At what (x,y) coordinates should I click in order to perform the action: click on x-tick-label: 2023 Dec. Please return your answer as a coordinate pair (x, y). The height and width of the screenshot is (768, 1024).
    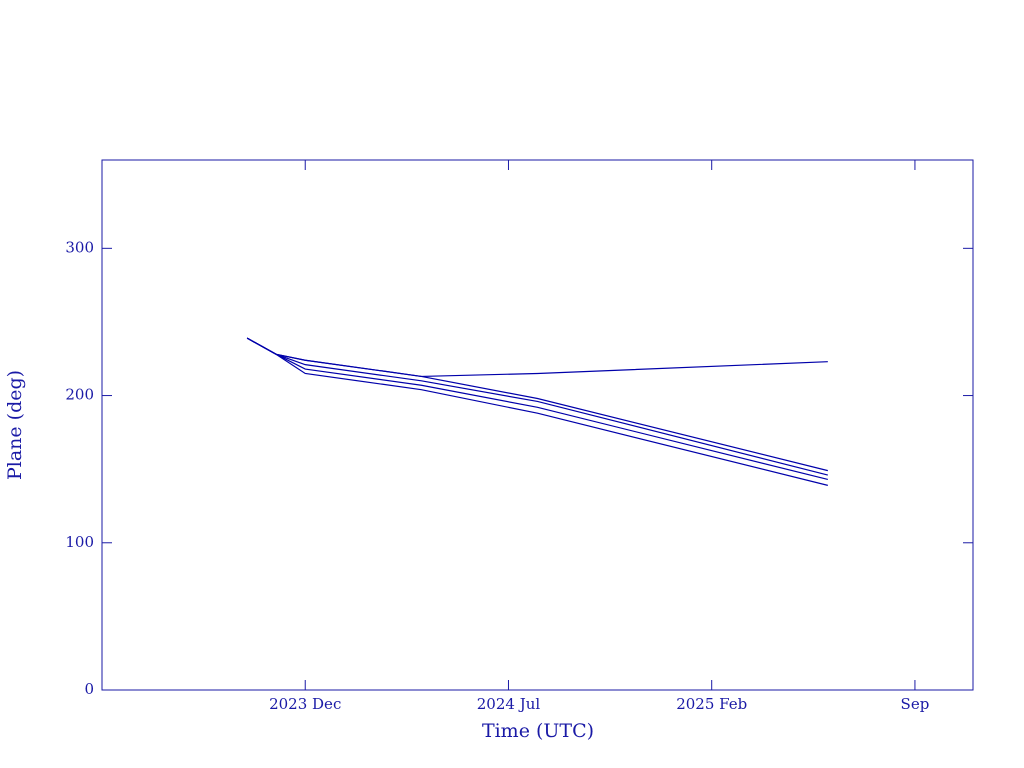
    Looking at the image, I should click on (305, 704).